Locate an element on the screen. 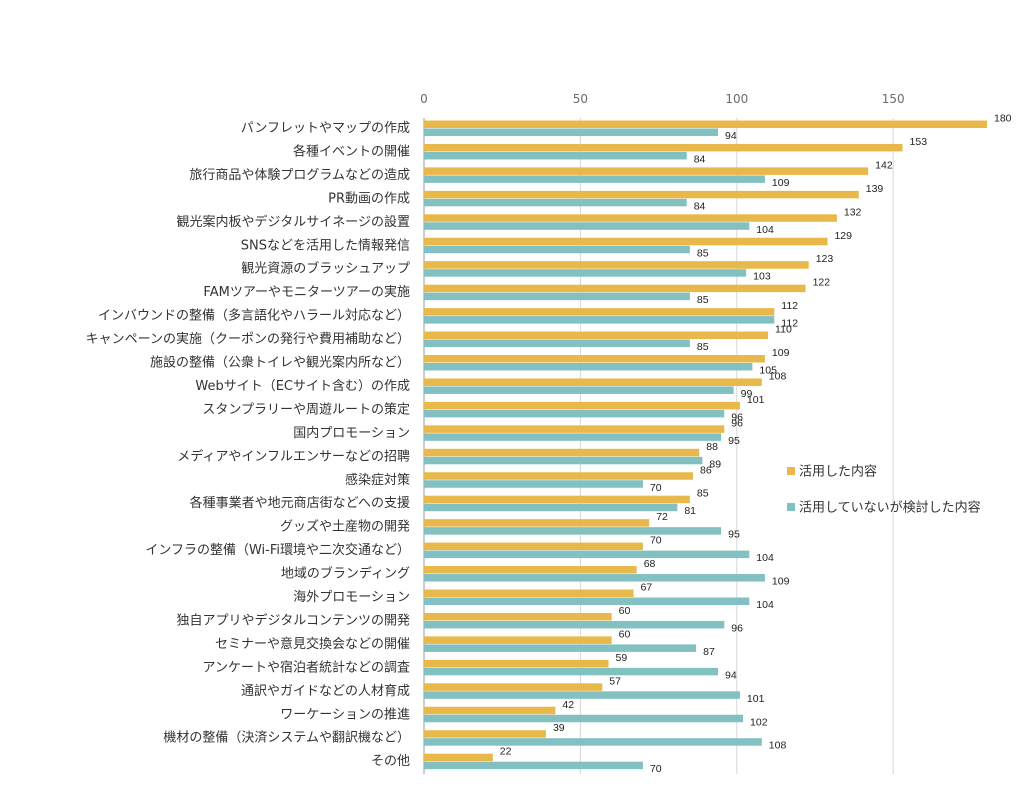  category-label: インフラの整備（Wi-Fi環境や二次交通など） is located at coordinates (277, 550).